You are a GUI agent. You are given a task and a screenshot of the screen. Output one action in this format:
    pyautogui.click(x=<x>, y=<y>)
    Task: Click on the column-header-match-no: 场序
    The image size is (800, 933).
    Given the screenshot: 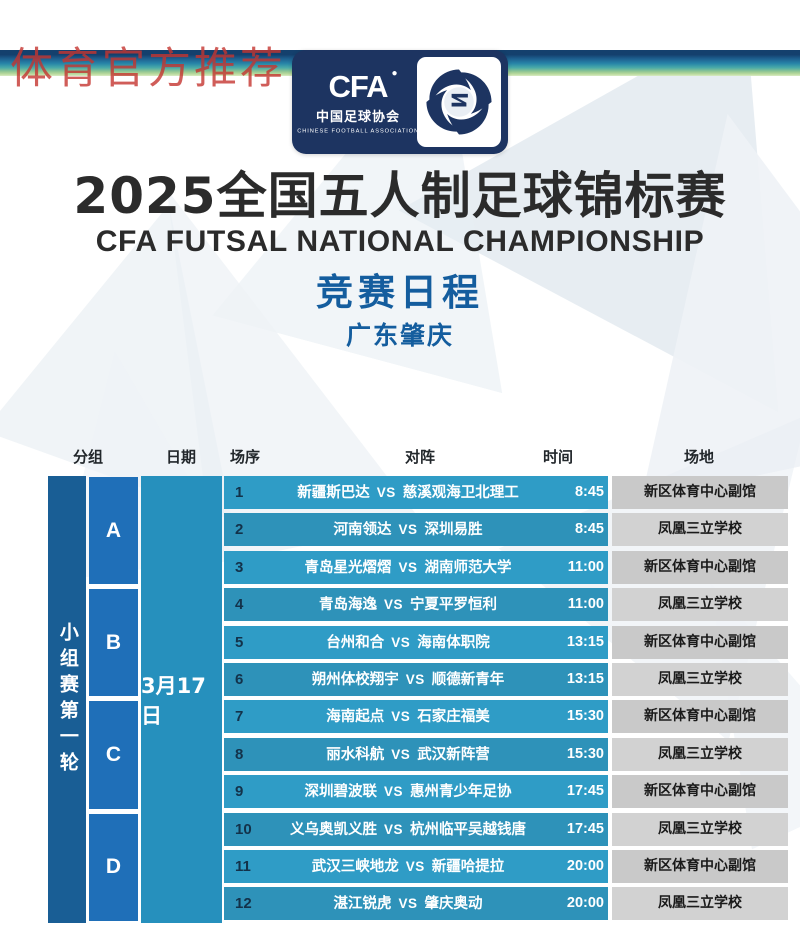 What is the action you would take?
    pyautogui.click(x=244, y=457)
    